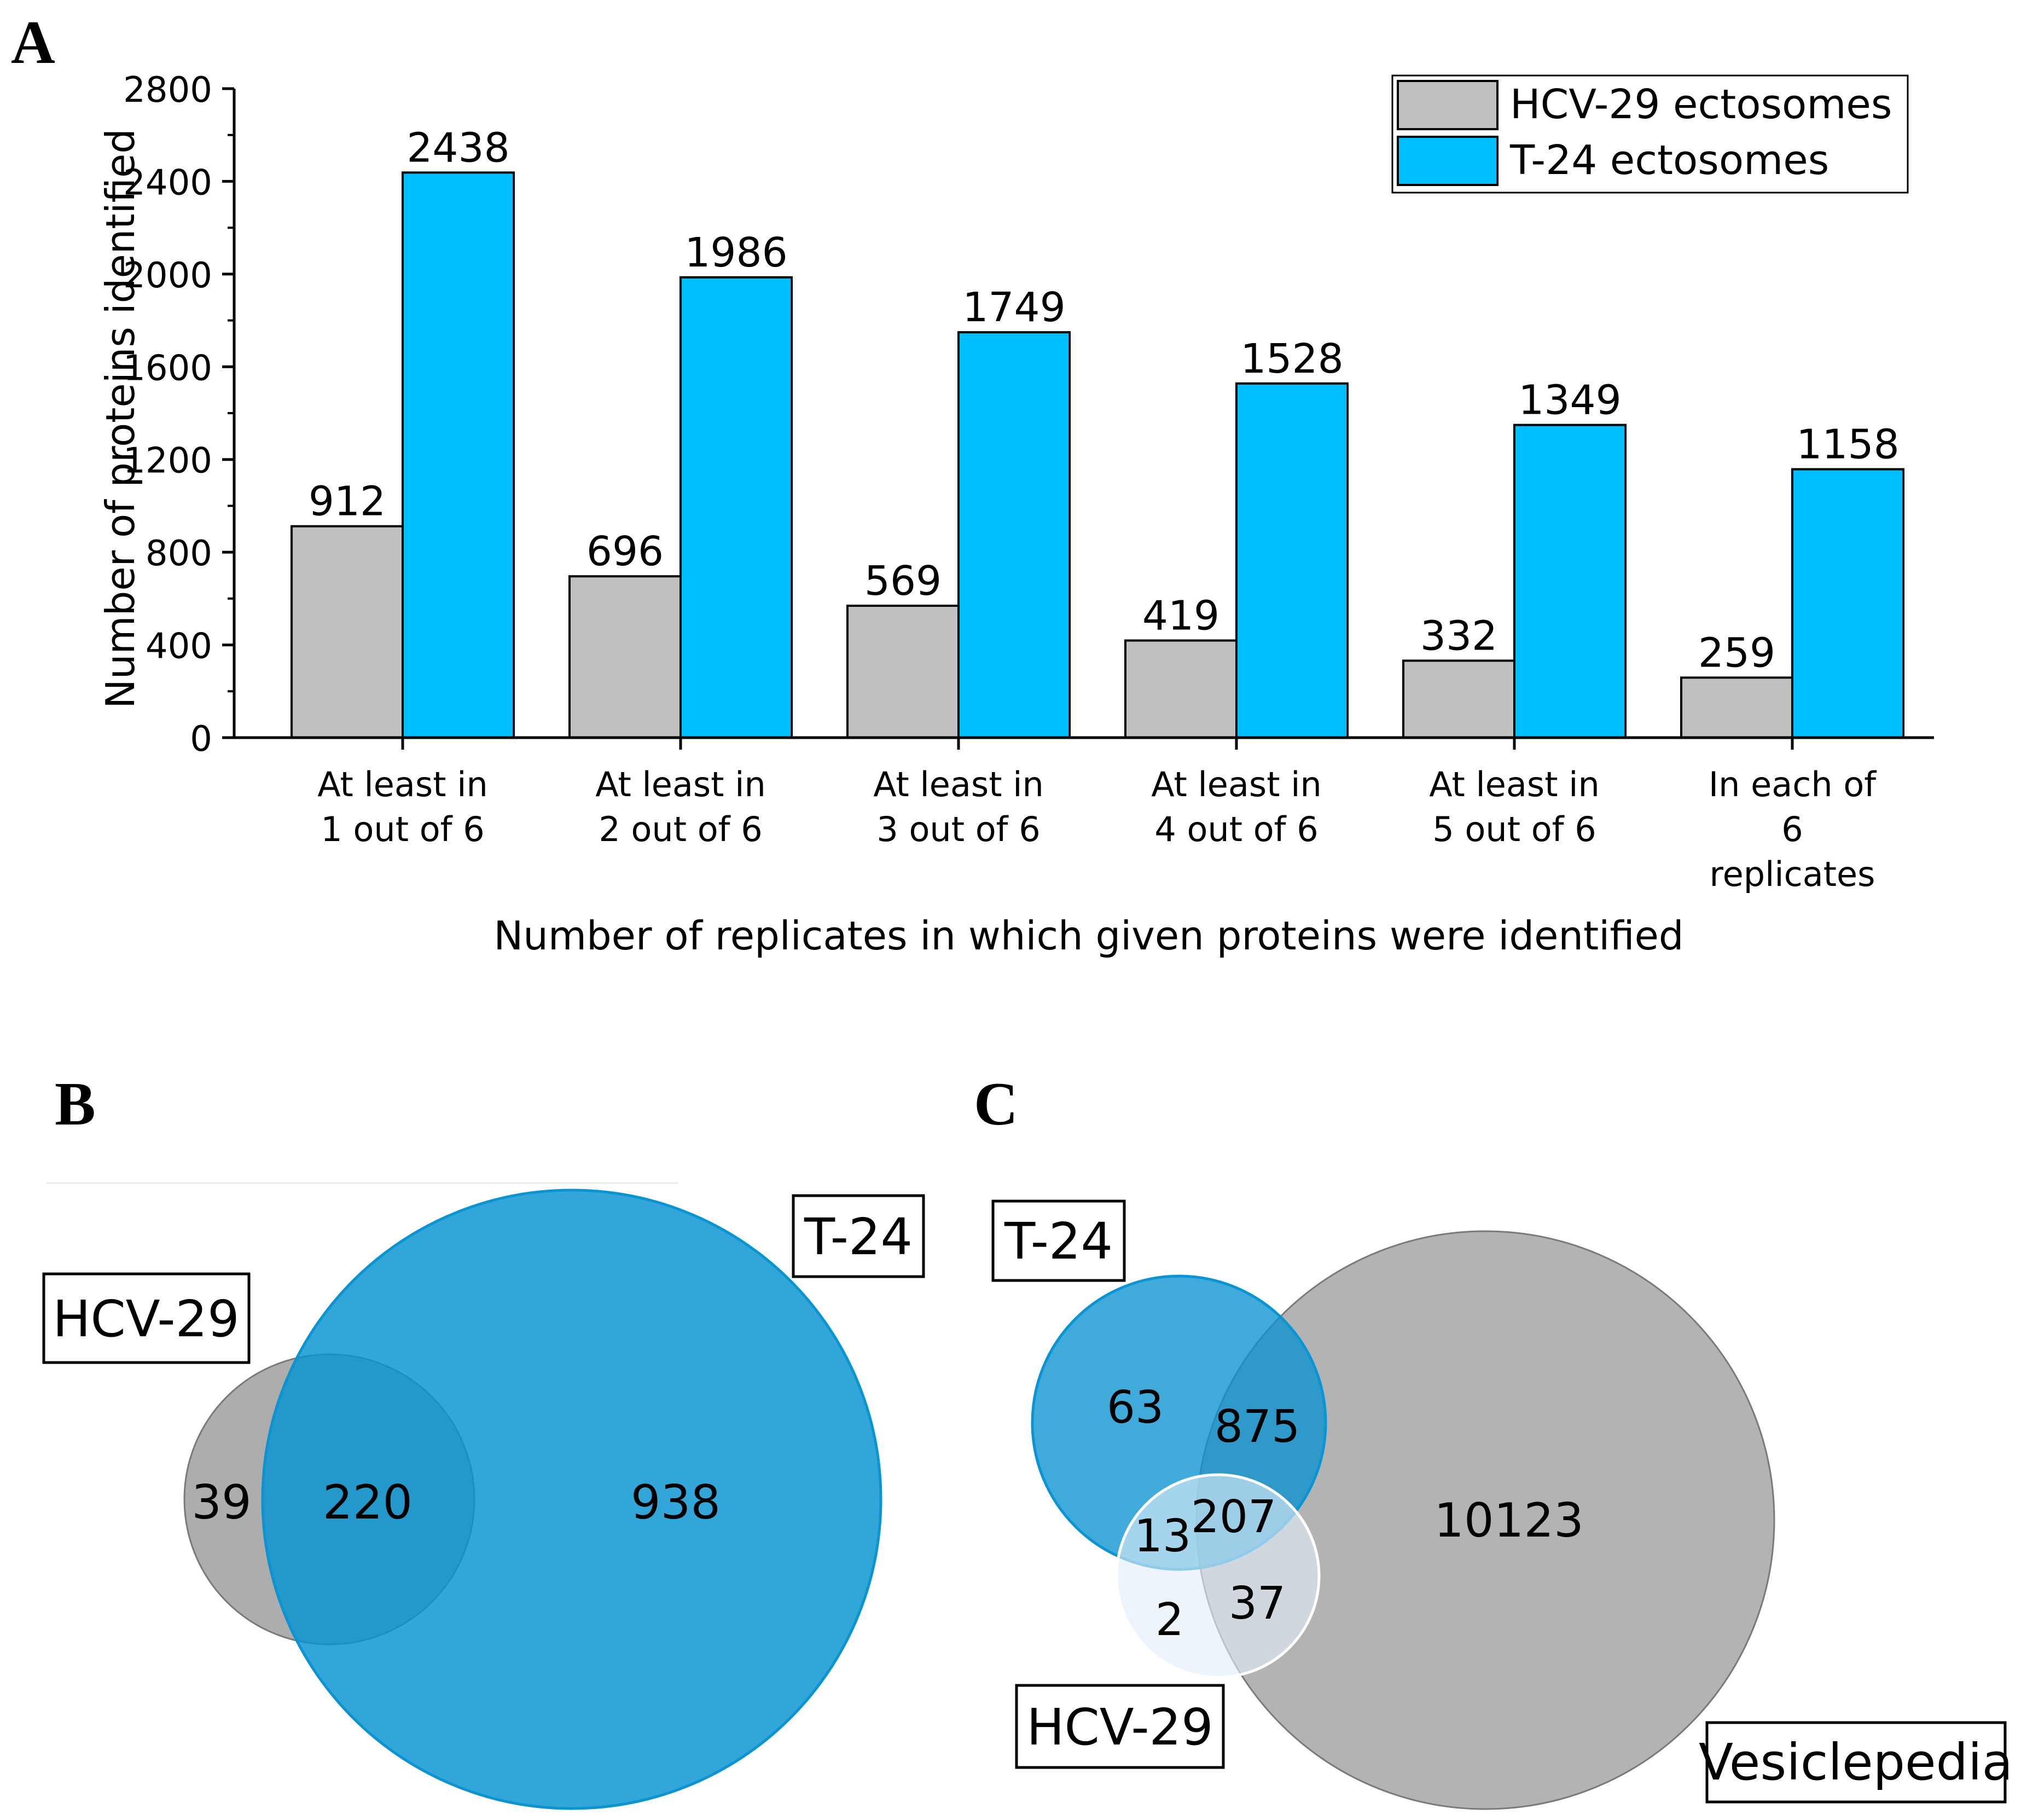 This screenshot has height=1820, width=2027. I want to click on venn-c-all-three-count: 207, so click(1234, 1517).